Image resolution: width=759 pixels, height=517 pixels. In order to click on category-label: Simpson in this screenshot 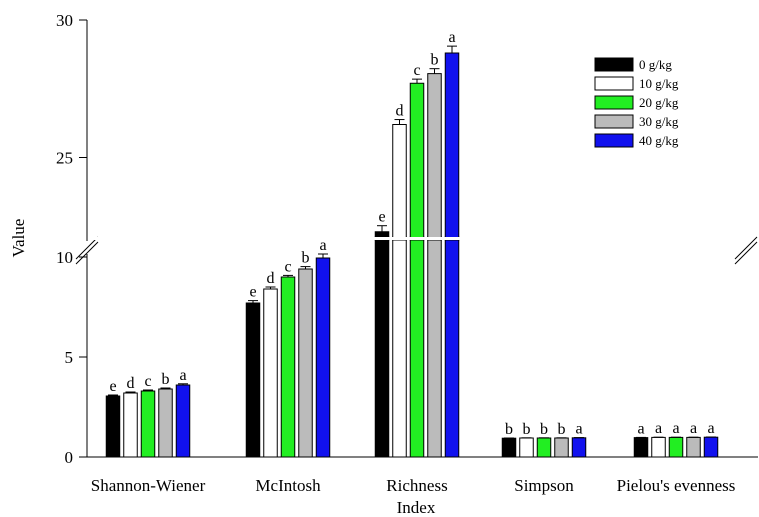, I will do `click(544, 485)`.